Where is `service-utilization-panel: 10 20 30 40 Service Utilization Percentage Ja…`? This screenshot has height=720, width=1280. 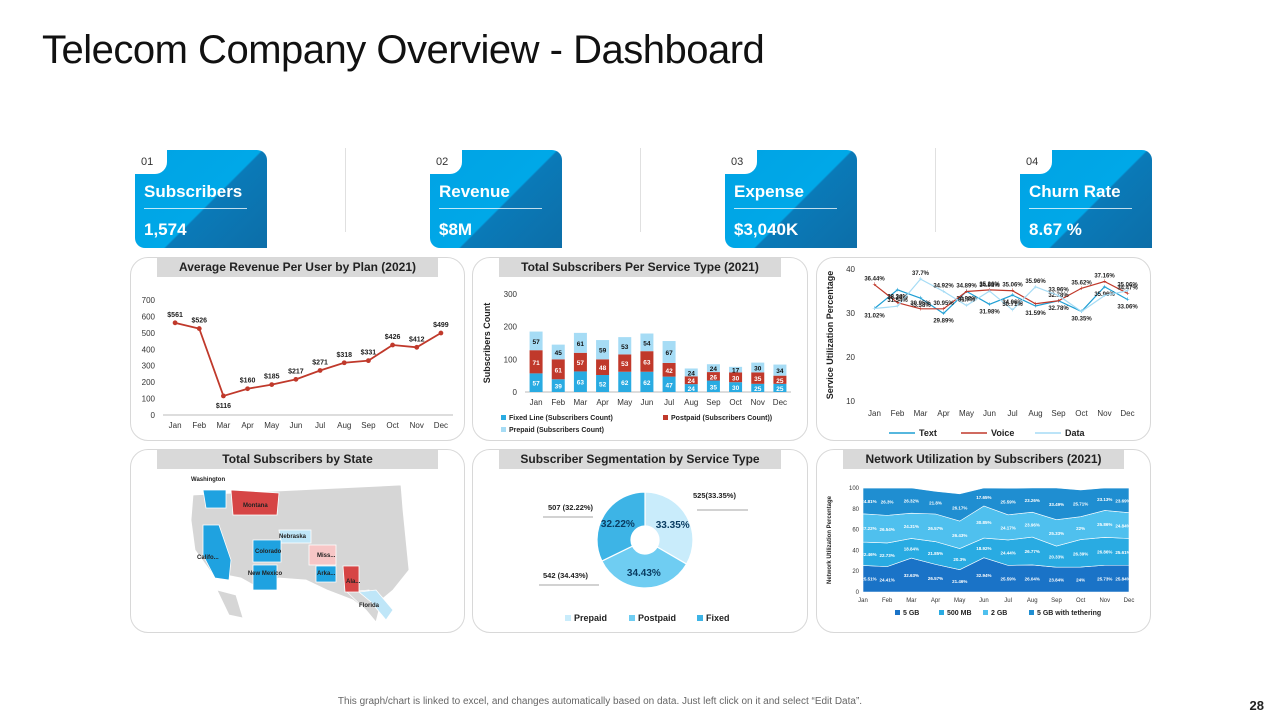
service-utilization-panel: 10 20 30 40 Service Utilization Percentage Ja… is located at coordinates (983, 349).